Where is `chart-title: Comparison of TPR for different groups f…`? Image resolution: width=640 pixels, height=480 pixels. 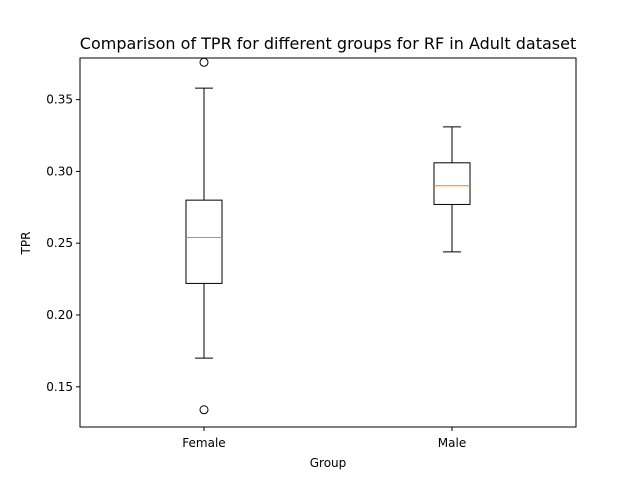 chart-title: Comparison of TPR for different groups f… is located at coordinates (328, 43).